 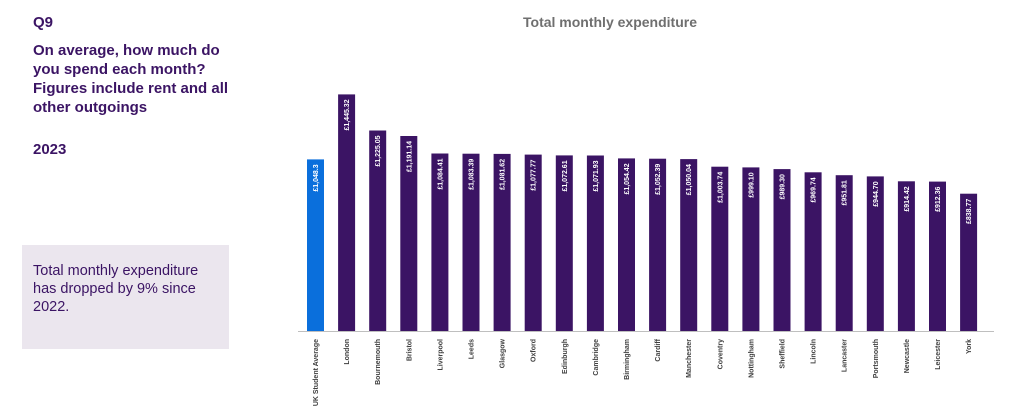 What do you see at coordinates (316, 372) in the screenshot?
I see `x-tick-label: UK Student Average` at bounding box center [316, 372].